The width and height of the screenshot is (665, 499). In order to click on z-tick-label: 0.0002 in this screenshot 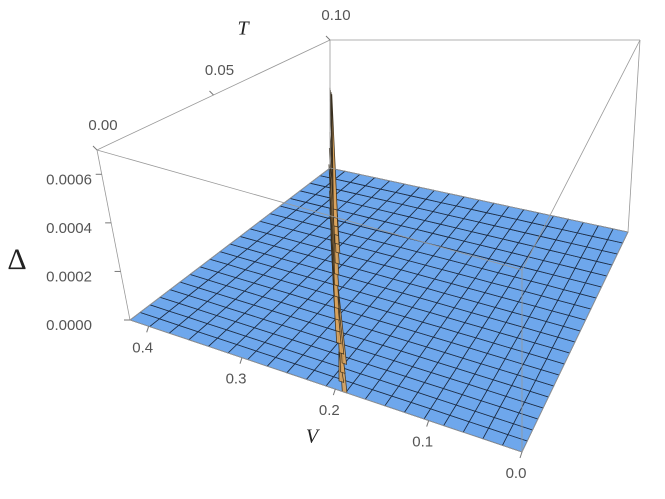, I will do `click(69, 276)`.